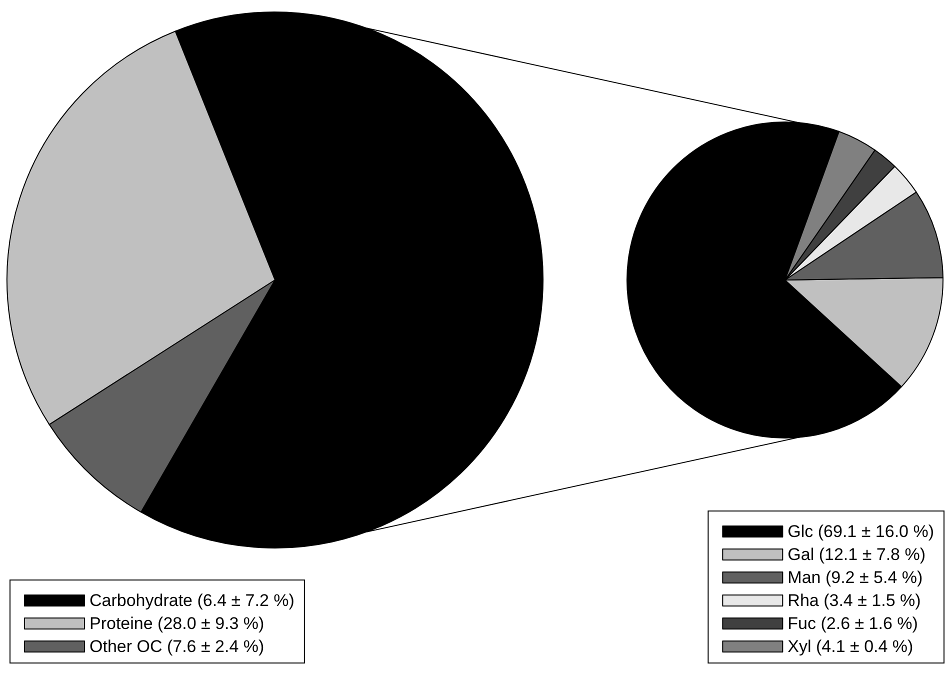 Image resolution: width=952 pixels, height=691 pixels. Describe the element at coordinates (177, 623) in the screenshot. I see `legend-label: Proteine (28.0 ± 9.3 %)` at that location.